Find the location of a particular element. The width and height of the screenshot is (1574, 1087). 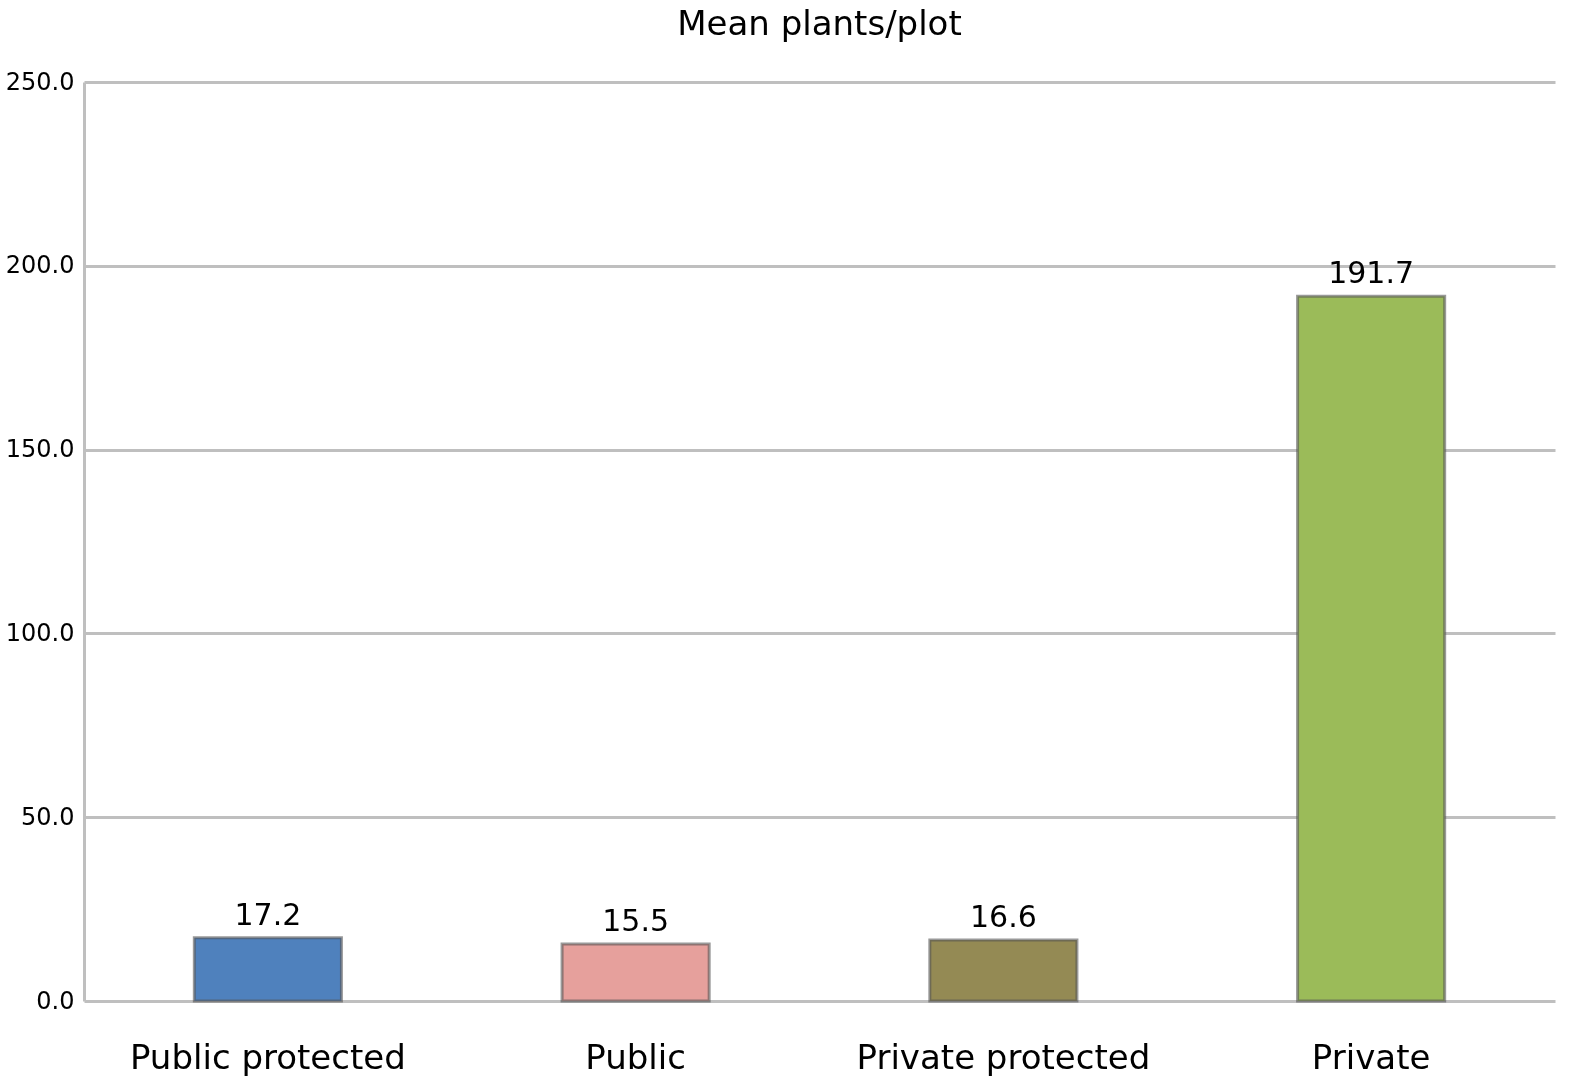

y-tick-label: 100.0 is located at coordinates (40, 632).